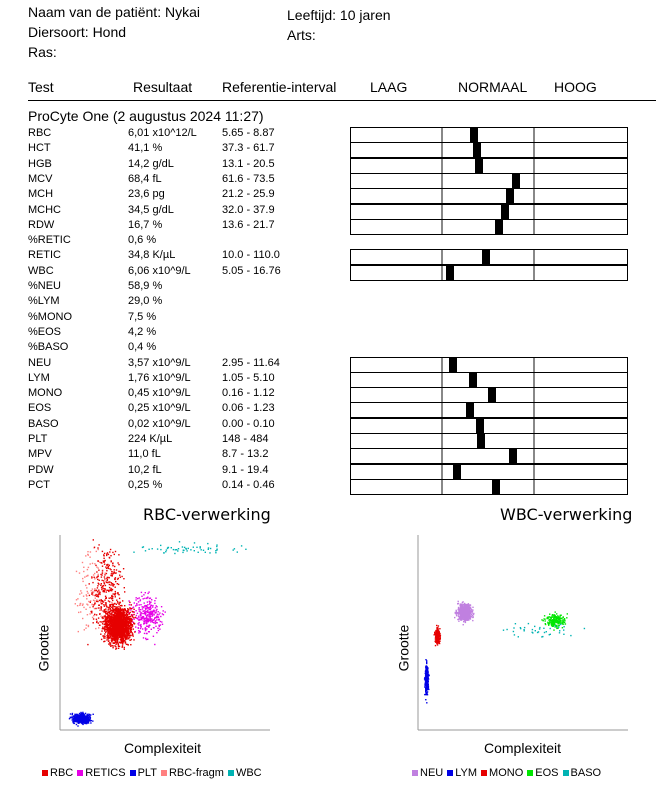  What do you see at coordinates (145, 148) in the screenshot?
I see `test-result: 41,1 %` at bounding box center [145, 148].